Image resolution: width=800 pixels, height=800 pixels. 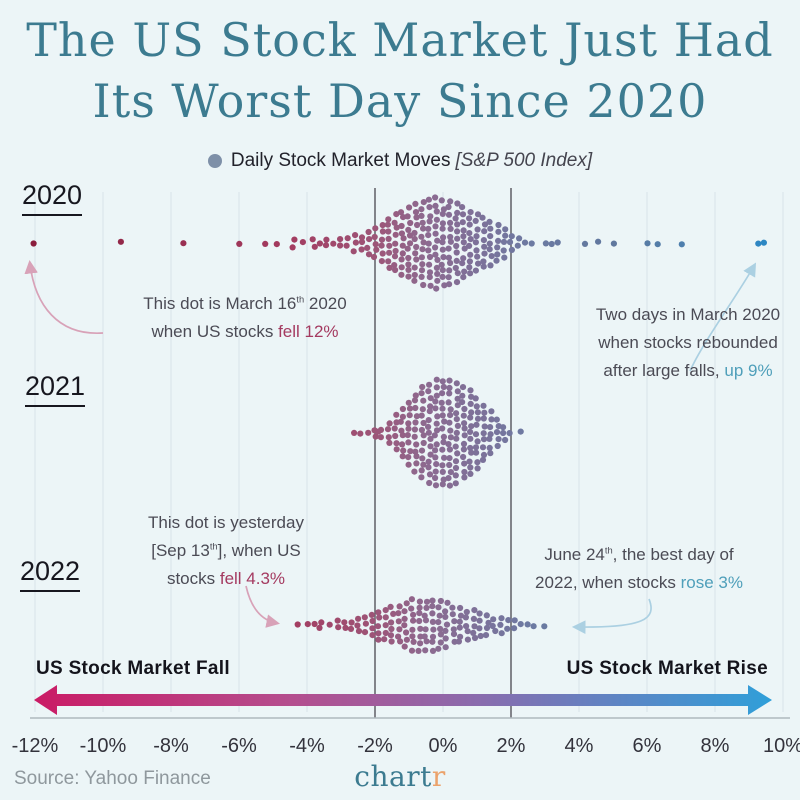 What do you see at coordinates (52, 198) in the screenshot?
I see `year-label-2020: 2020` at bounding box center [52, 198].